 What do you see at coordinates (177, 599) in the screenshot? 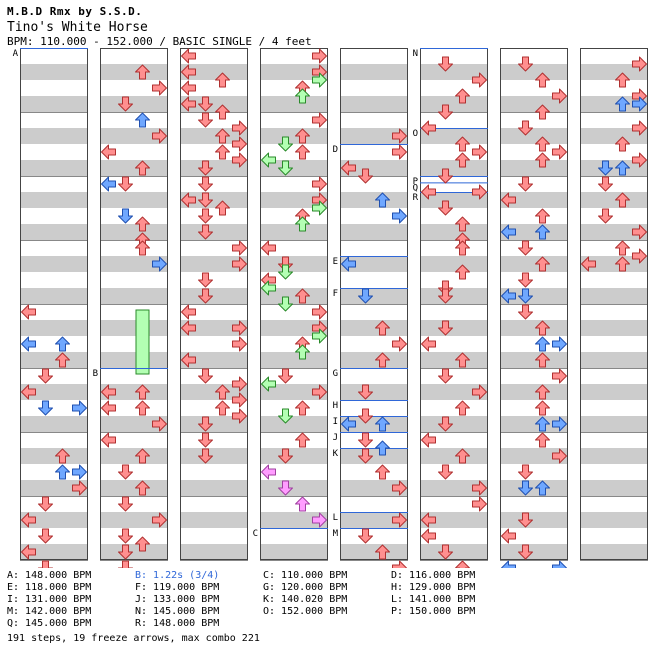
I see `bpm-legend-j: J: 133.000 BPM` at bounding box center [177, 599].